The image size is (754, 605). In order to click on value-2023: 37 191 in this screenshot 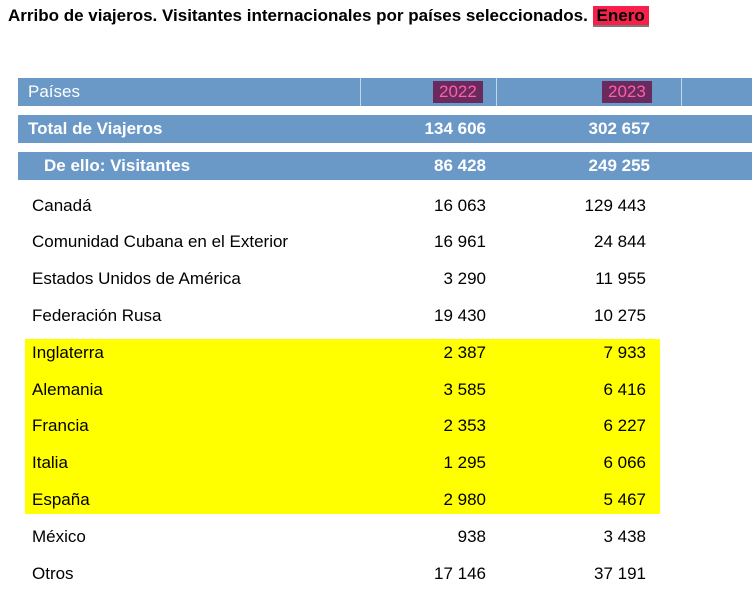, I will do `click(620, 573)`.